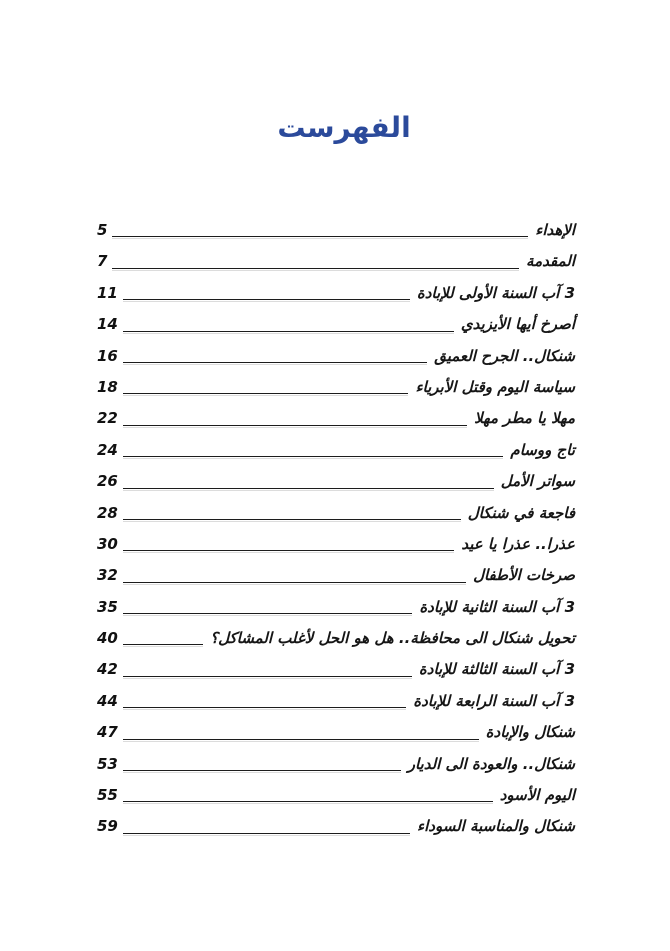 This screenshot has width=670, height=951. What do you see at coordinates (344, 127) in the screenshot?
I see `page-title: الفهرست` at bounding box center [344, 127].